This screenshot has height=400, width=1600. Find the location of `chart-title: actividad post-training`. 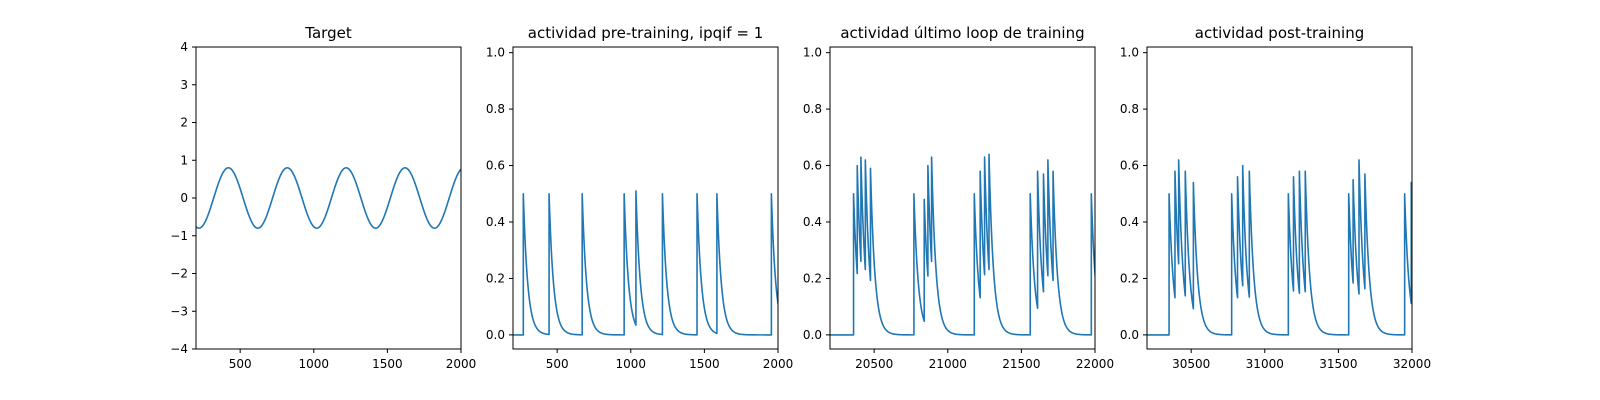

chart-title: actividad post-training is located at coordinates (1279, 33).